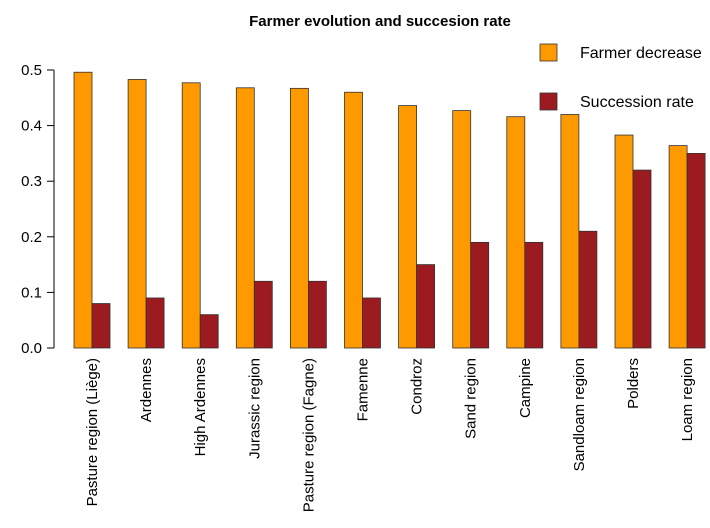 This screenshot has width=710, height=528. I want to click on x-tick-label: Campine, so click(525, 388).